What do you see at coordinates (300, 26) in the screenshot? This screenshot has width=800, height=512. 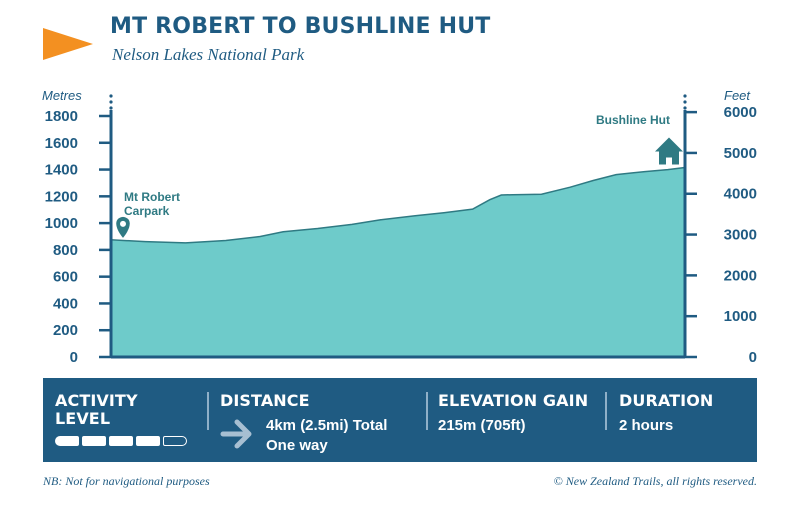 I see `page-title: MT ROBERT TO BUSHLINE HUT` at bounding box center [300, 26].